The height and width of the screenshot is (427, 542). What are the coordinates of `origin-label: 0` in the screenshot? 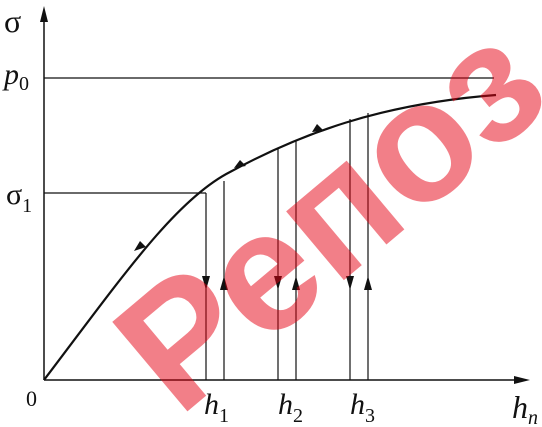 It's located at (31, 398).